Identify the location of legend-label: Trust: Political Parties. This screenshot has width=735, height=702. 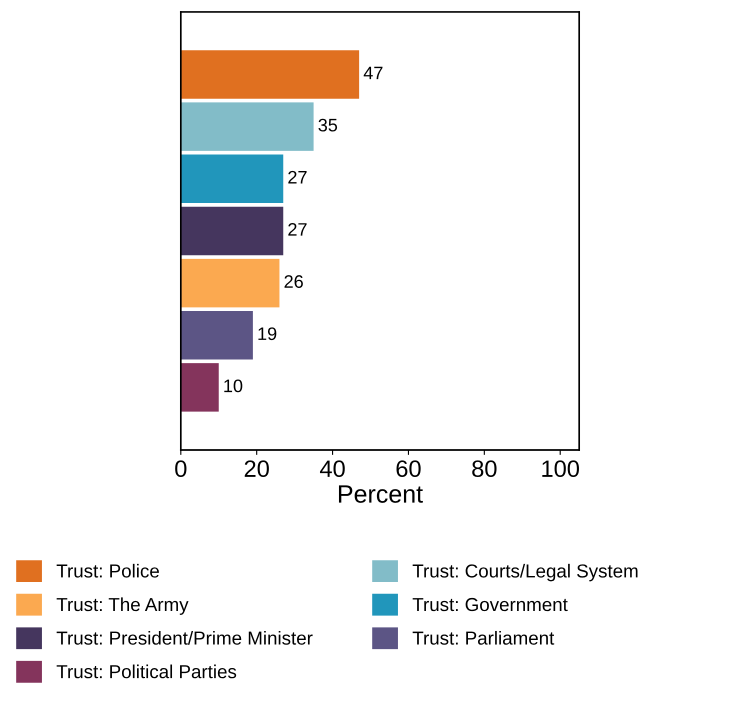
(146, 671).